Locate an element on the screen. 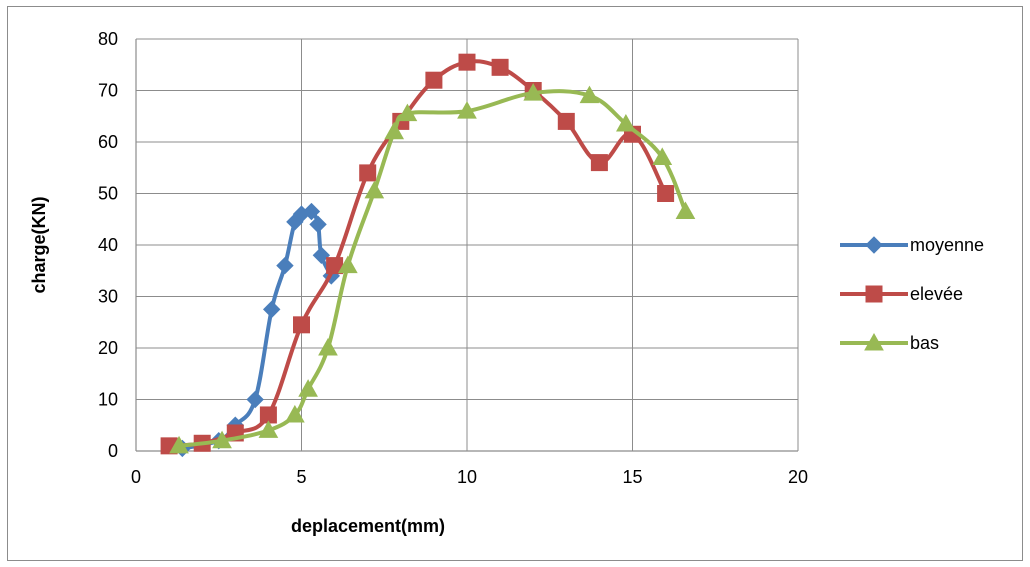 This screenshot has width=1030, height=567. x-tick-label: 15 is located at coordinates (632, 477).